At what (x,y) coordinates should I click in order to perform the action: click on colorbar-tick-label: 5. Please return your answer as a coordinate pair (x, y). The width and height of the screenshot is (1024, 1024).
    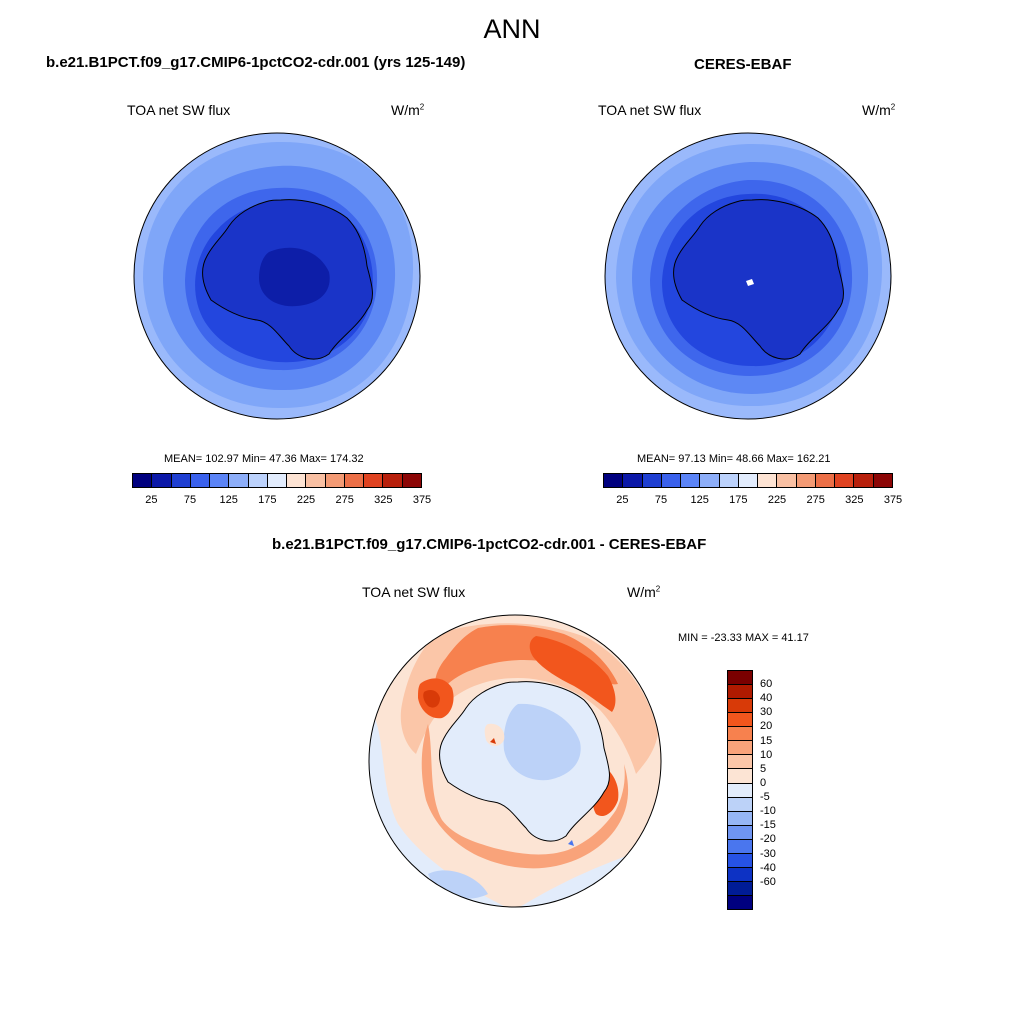
    Looking at the image, I should click on (763, 768).